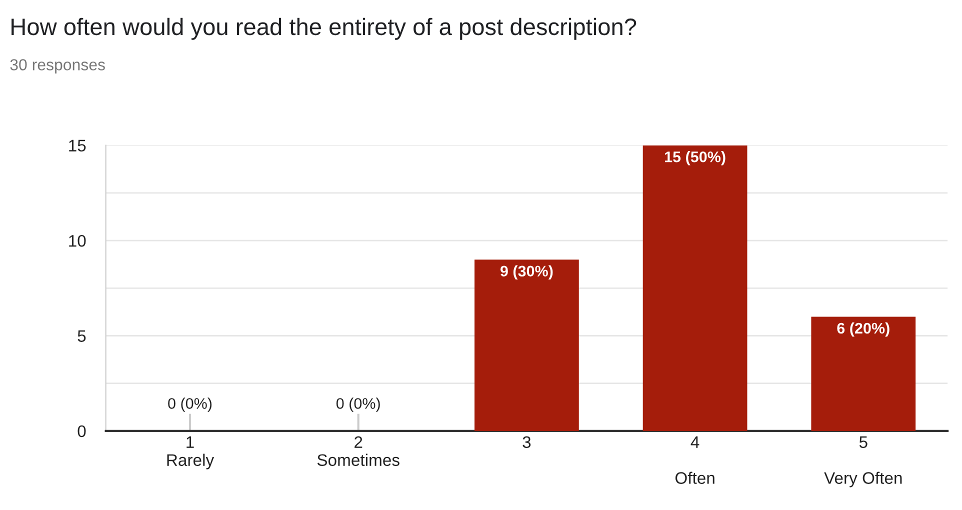 Image resolution: width=962 pixels, height=510 pixels. I want to click on x-tick-label: 3, so click(526, 442).